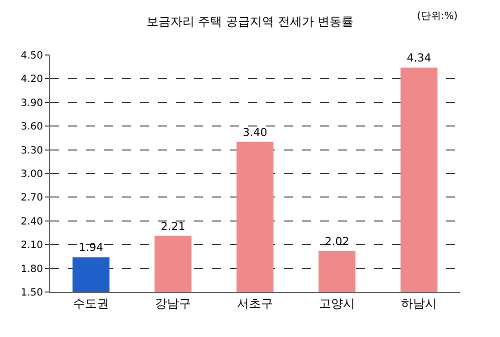 The width and height of the screenshot is (500, 337). I want to click on data-label: 2.21, so click(173, 226).